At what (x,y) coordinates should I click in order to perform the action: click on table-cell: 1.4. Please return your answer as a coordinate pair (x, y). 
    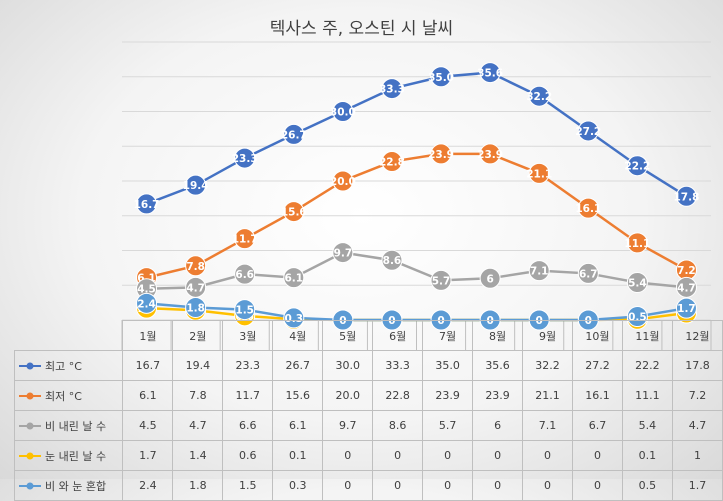
    Looking at the image, I should click on (198, 455).